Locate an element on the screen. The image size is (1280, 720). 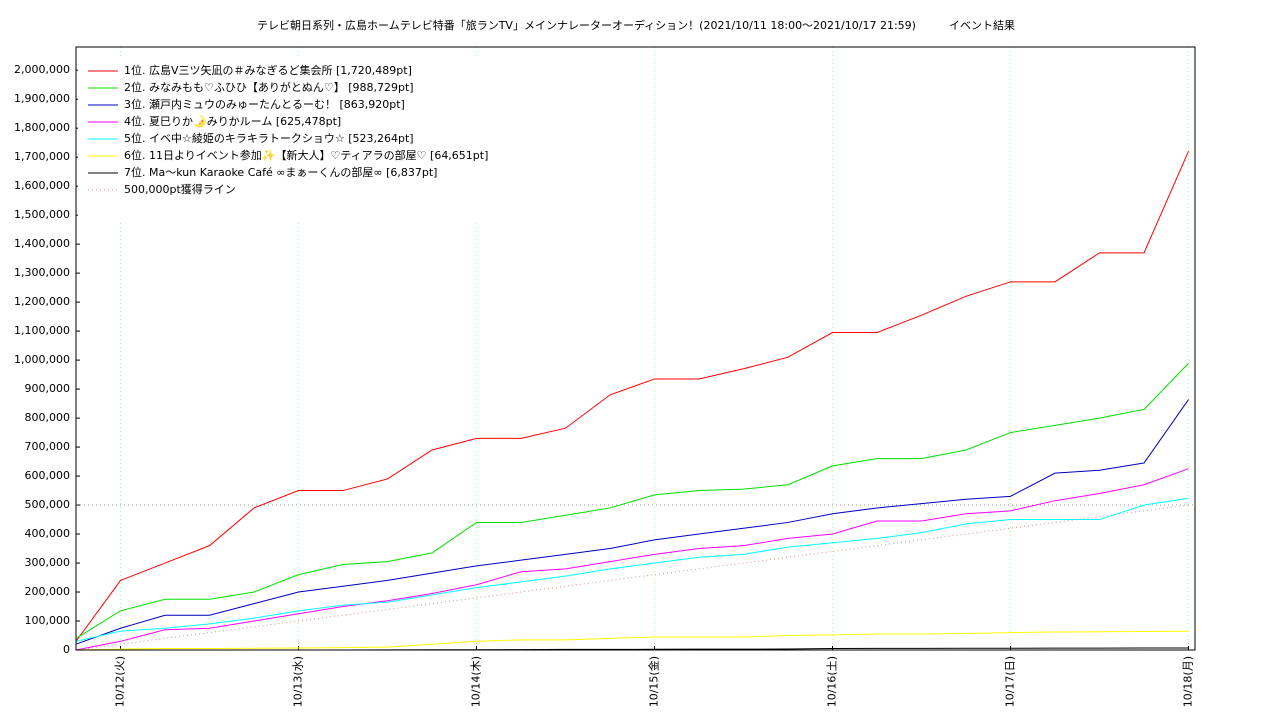
legend-label: 1位. 広島V三ツ矢凪の＃みなぎるど集会所 [1,720,489pt] is located at coordinates (268, 70).